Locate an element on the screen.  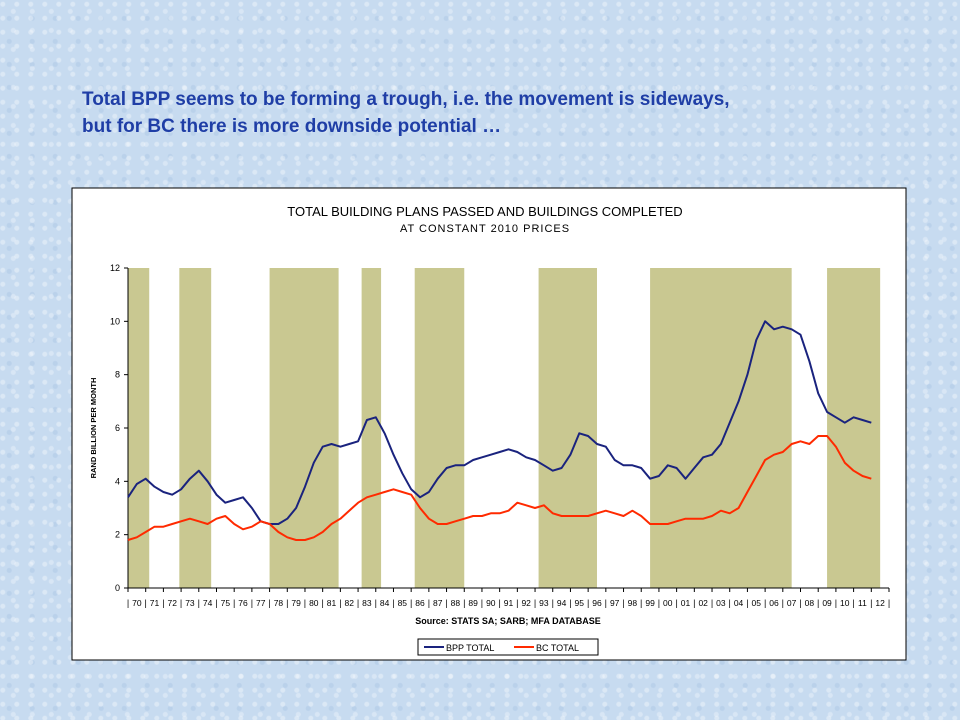
x-tick-label-87: 87 is located at coordinates (438, 603).